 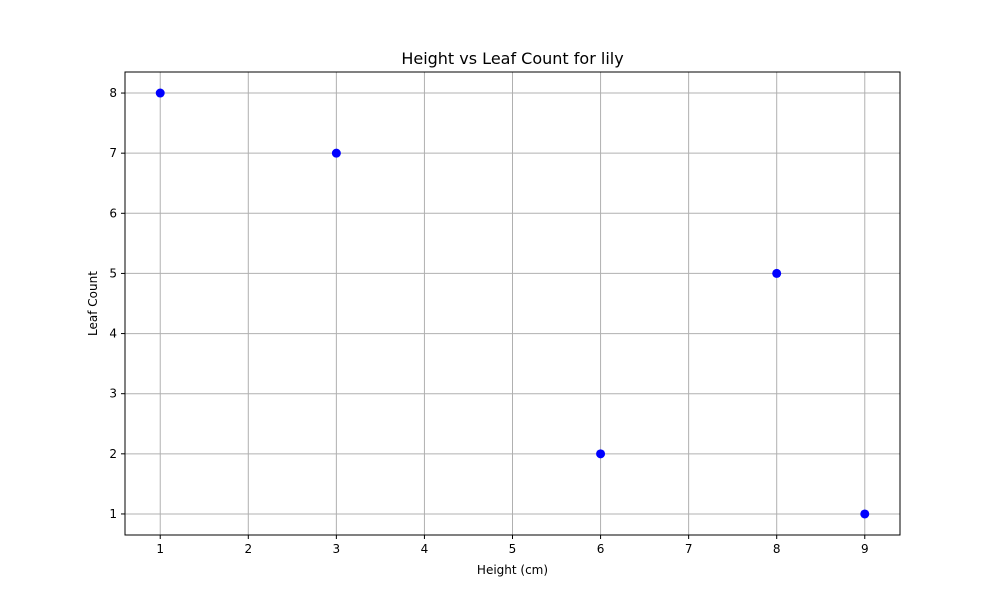 I want to click on x-tick-label: 9, so click(x=865, y=549).